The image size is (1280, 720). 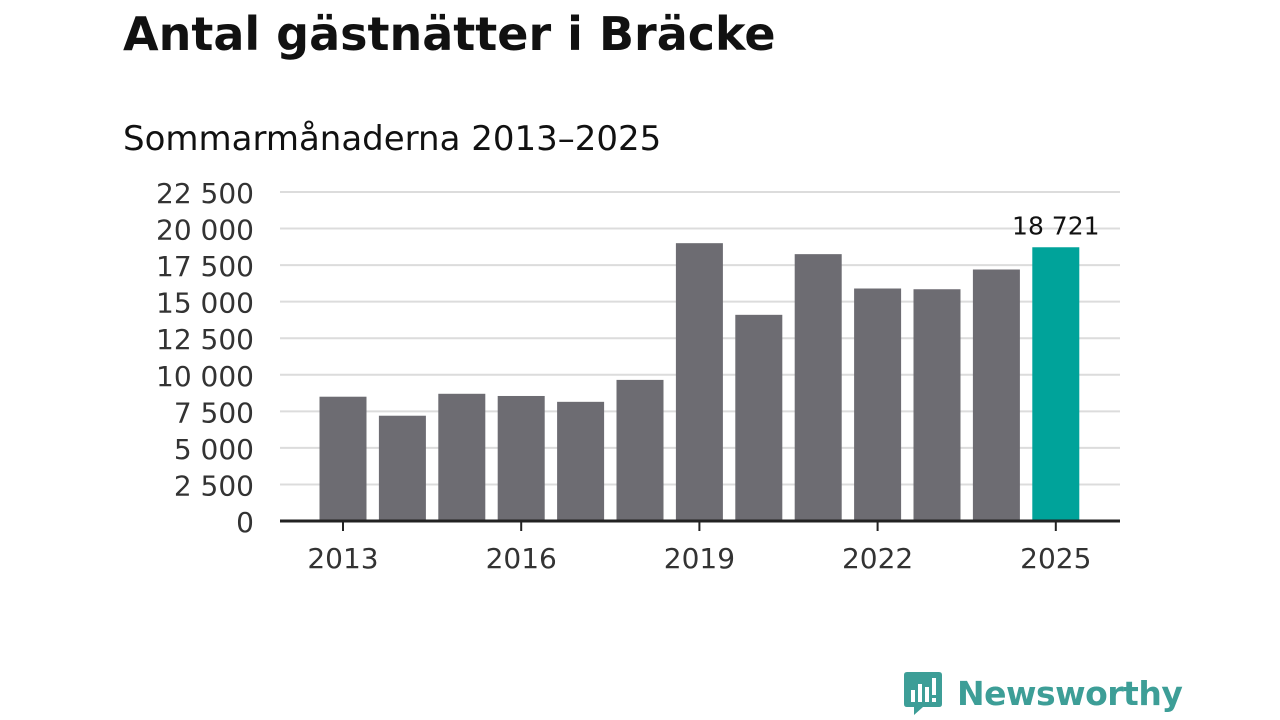 What do you see at coordinates (521, 558) in the screenshot?
I see `x-tick-label: 2016` at bounding box center [521, 558].